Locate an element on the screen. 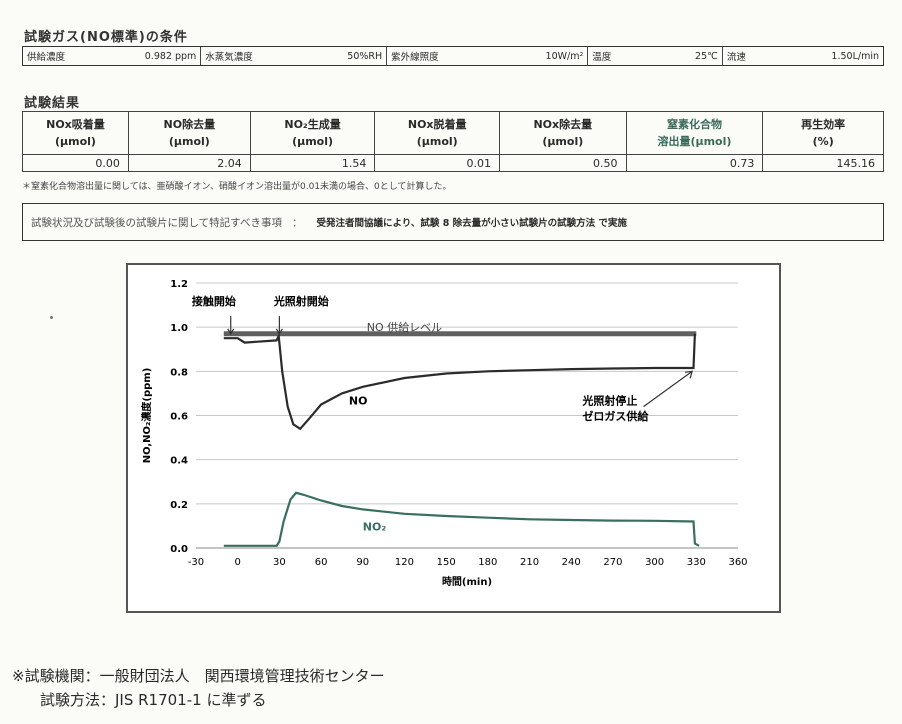 The height and width of the screenshot is (724, 902). results-header-cell: NOx脱着量 (μmol) is located at coordinates (437, 133).